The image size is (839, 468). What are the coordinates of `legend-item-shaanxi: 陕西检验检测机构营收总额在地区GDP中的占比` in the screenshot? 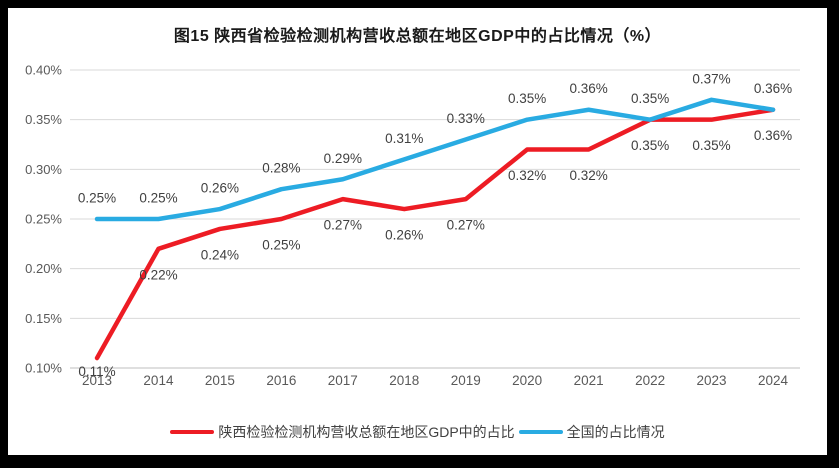 It's located at (342, 432).